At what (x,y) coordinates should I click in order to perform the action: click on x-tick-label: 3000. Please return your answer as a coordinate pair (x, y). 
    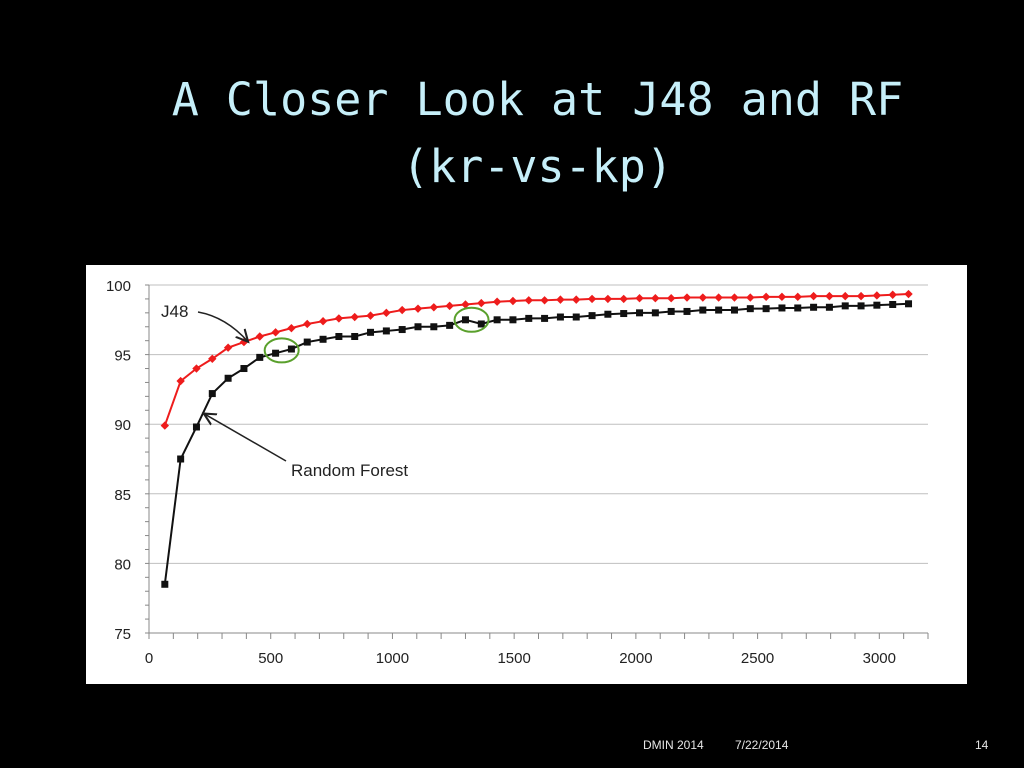
    Looking at the image, I should click on (879, 658).